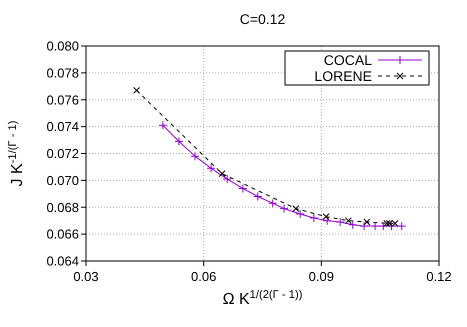  What do you see at coordinates (203, 276) in the screenshot?
I see `x-tick-label: 0.06` at bounding box center [203, 276].